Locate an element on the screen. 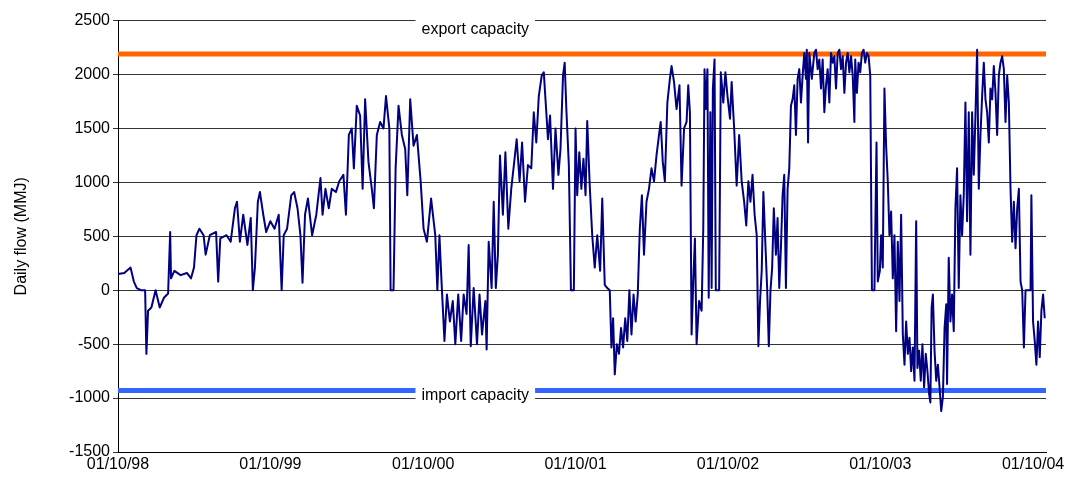 The height and width of the screenshot is (495, 1081). x-tick-label: 01/10/00 is located at coordinates (423, 464).